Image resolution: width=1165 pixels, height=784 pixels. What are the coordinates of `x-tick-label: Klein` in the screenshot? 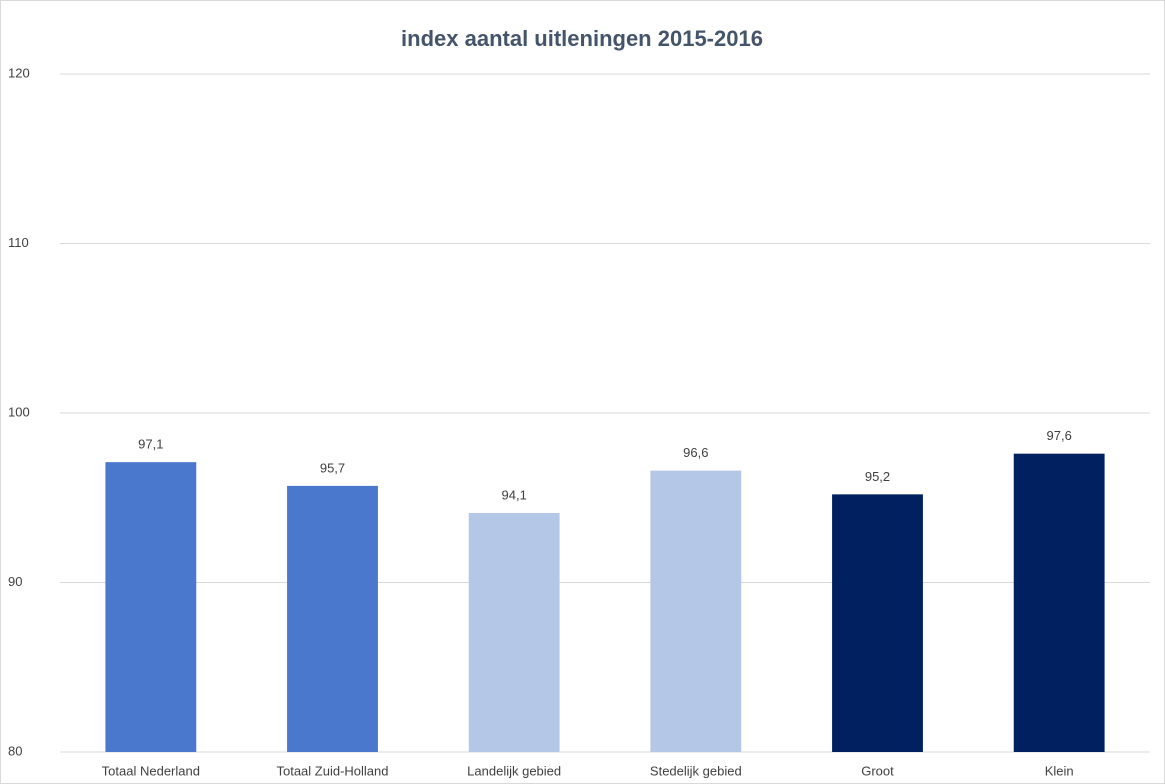 It's located at (1059, 770).